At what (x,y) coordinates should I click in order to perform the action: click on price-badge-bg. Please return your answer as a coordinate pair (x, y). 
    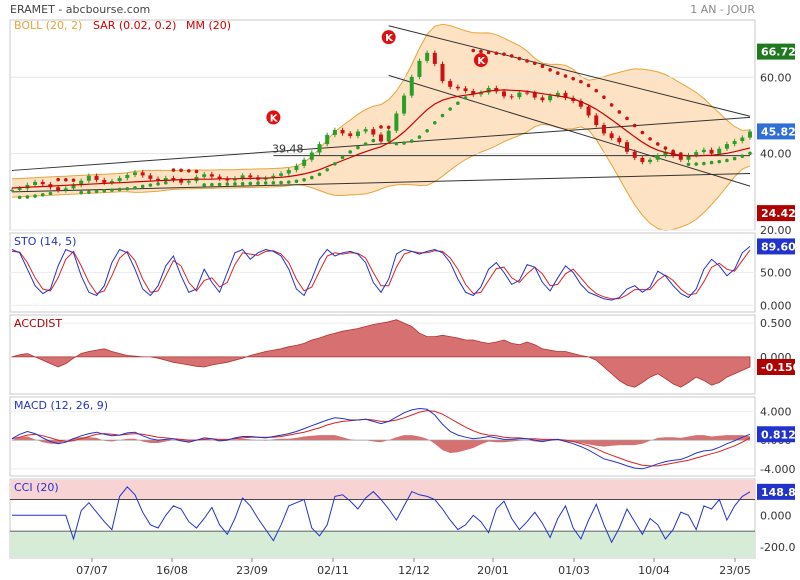
    Looking at the image, I should click on (776, 51).